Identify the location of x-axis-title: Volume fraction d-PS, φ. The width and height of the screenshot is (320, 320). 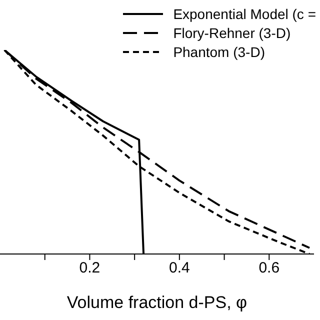
(157, 302).